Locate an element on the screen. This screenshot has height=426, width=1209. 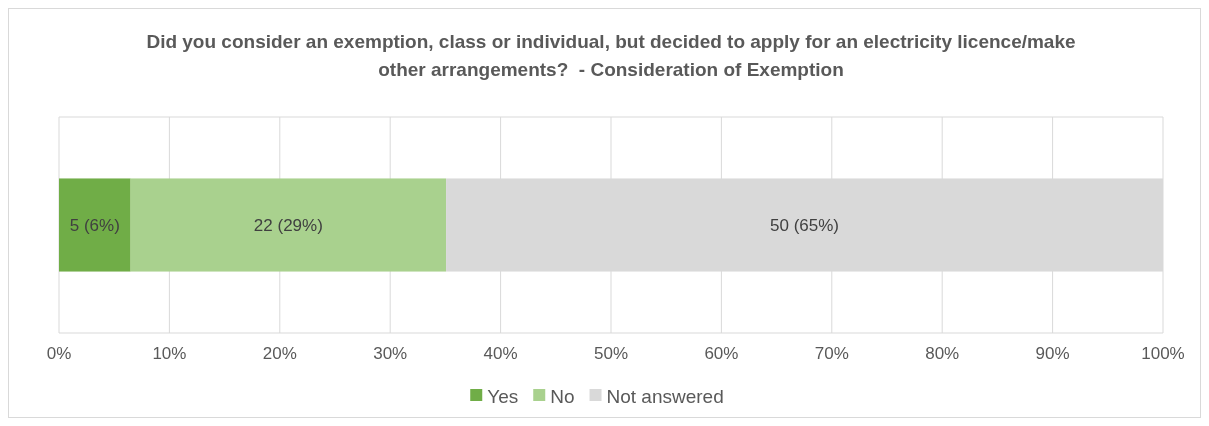
legend-label: Yes is located at coordinates (503, 396).